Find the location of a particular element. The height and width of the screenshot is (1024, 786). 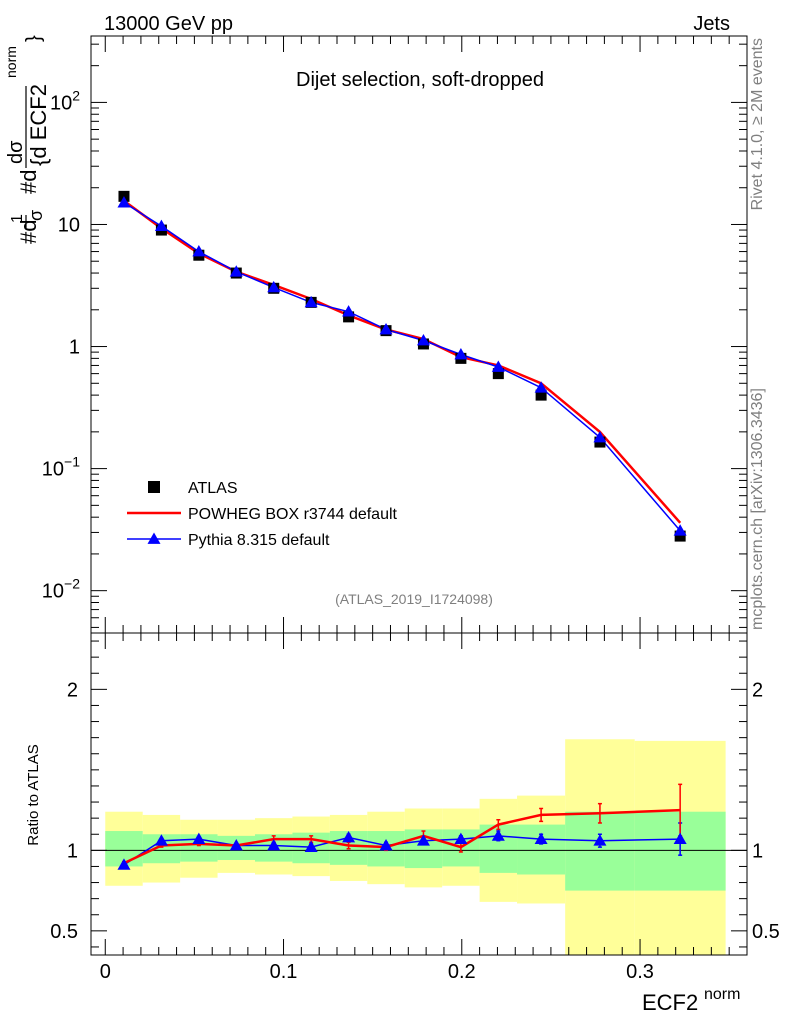

x-tick-label: 0.1 is located at coordinates (284, 972).